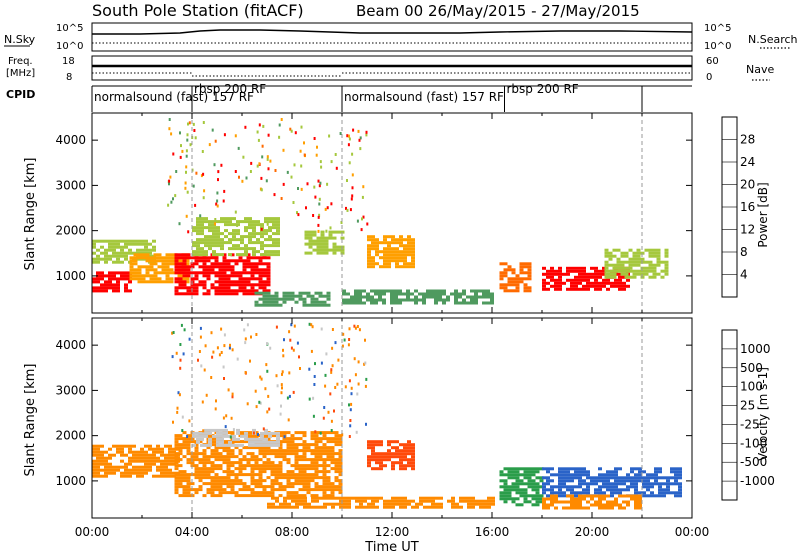 The image size is (800, 554). What do you see at coordinates (760, 69) in the screenshot?
I see `nave-label: Nave` at bounding box center [760, 69].